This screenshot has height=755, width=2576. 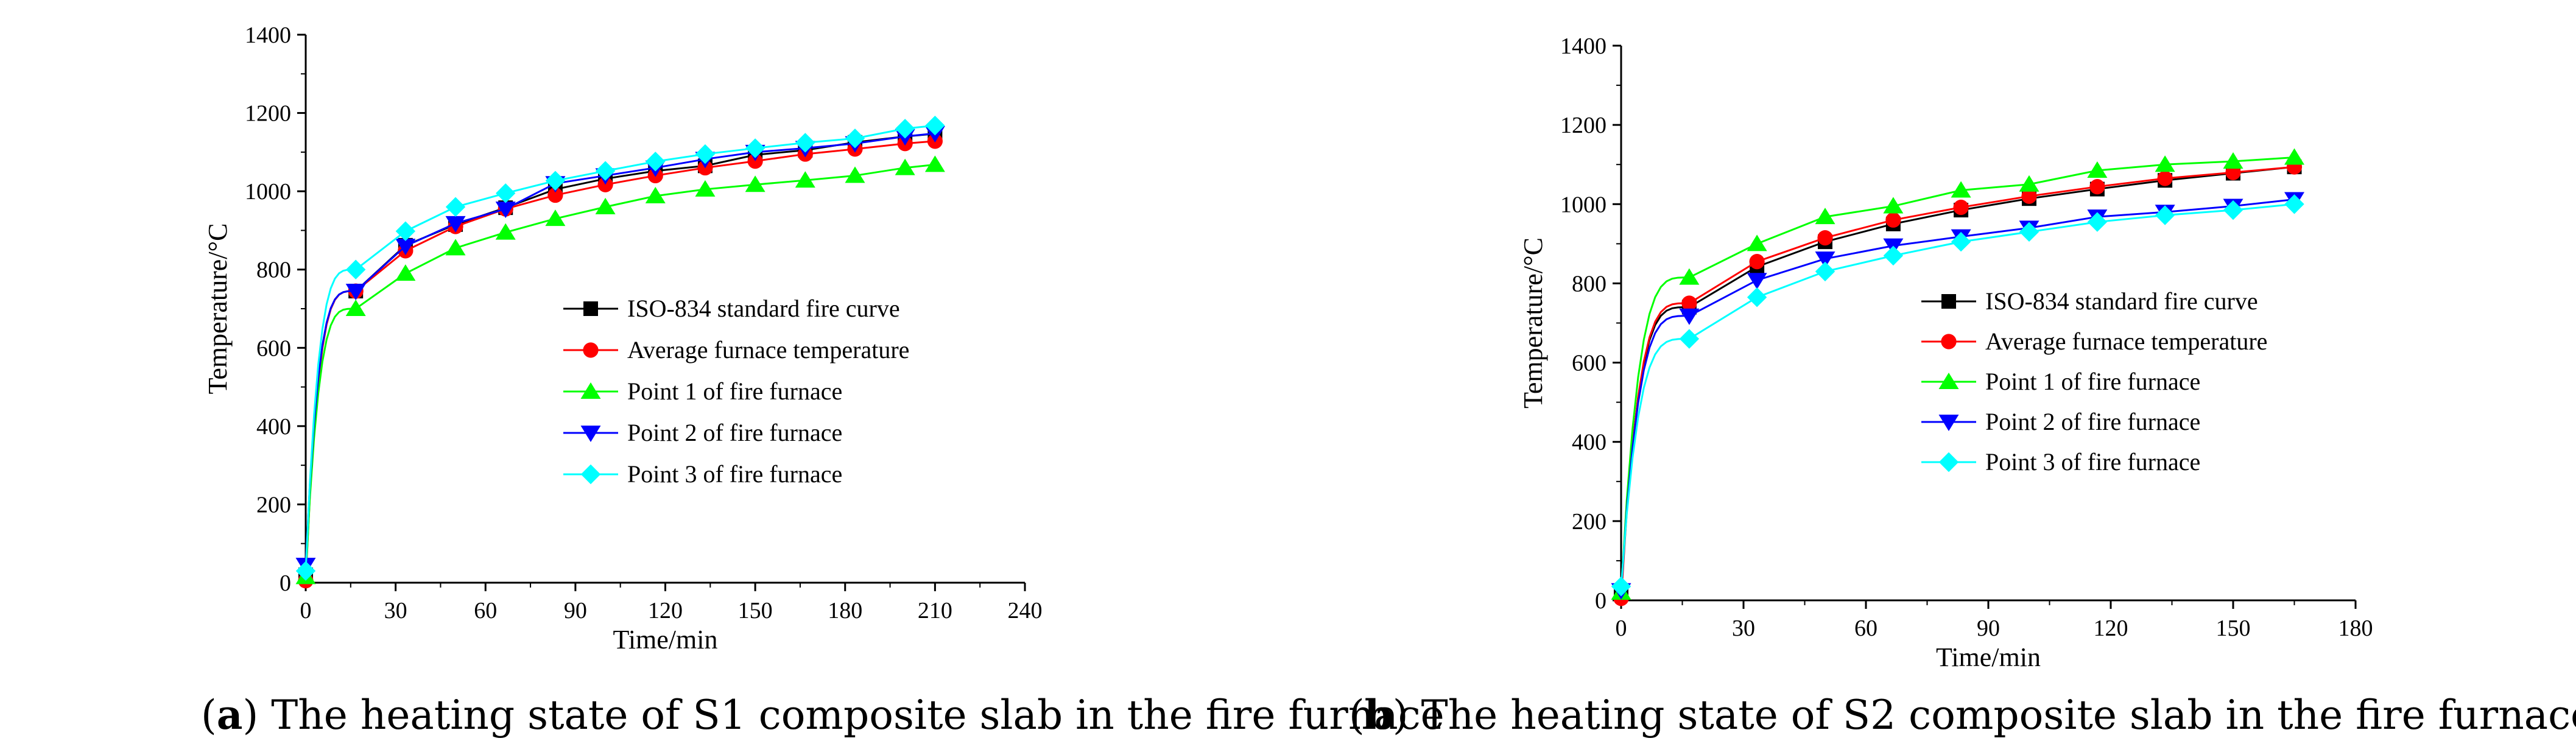 I want to click on x-tick-label: 210, so click(x=935, y=610).